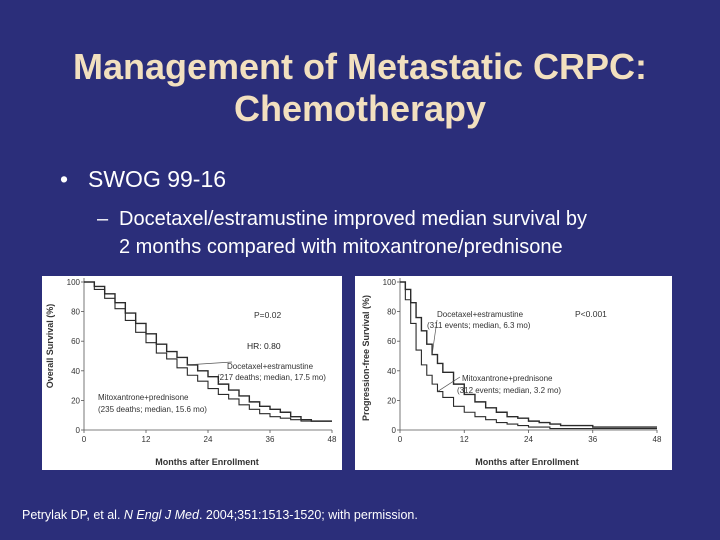 Image resolution: width=720 pixels, height=540 pixels. What do you see at coordinates (394, 430) in the screenshot?
I see `chart-b-y-tick-label: 0` at bounding box center [394, 430].